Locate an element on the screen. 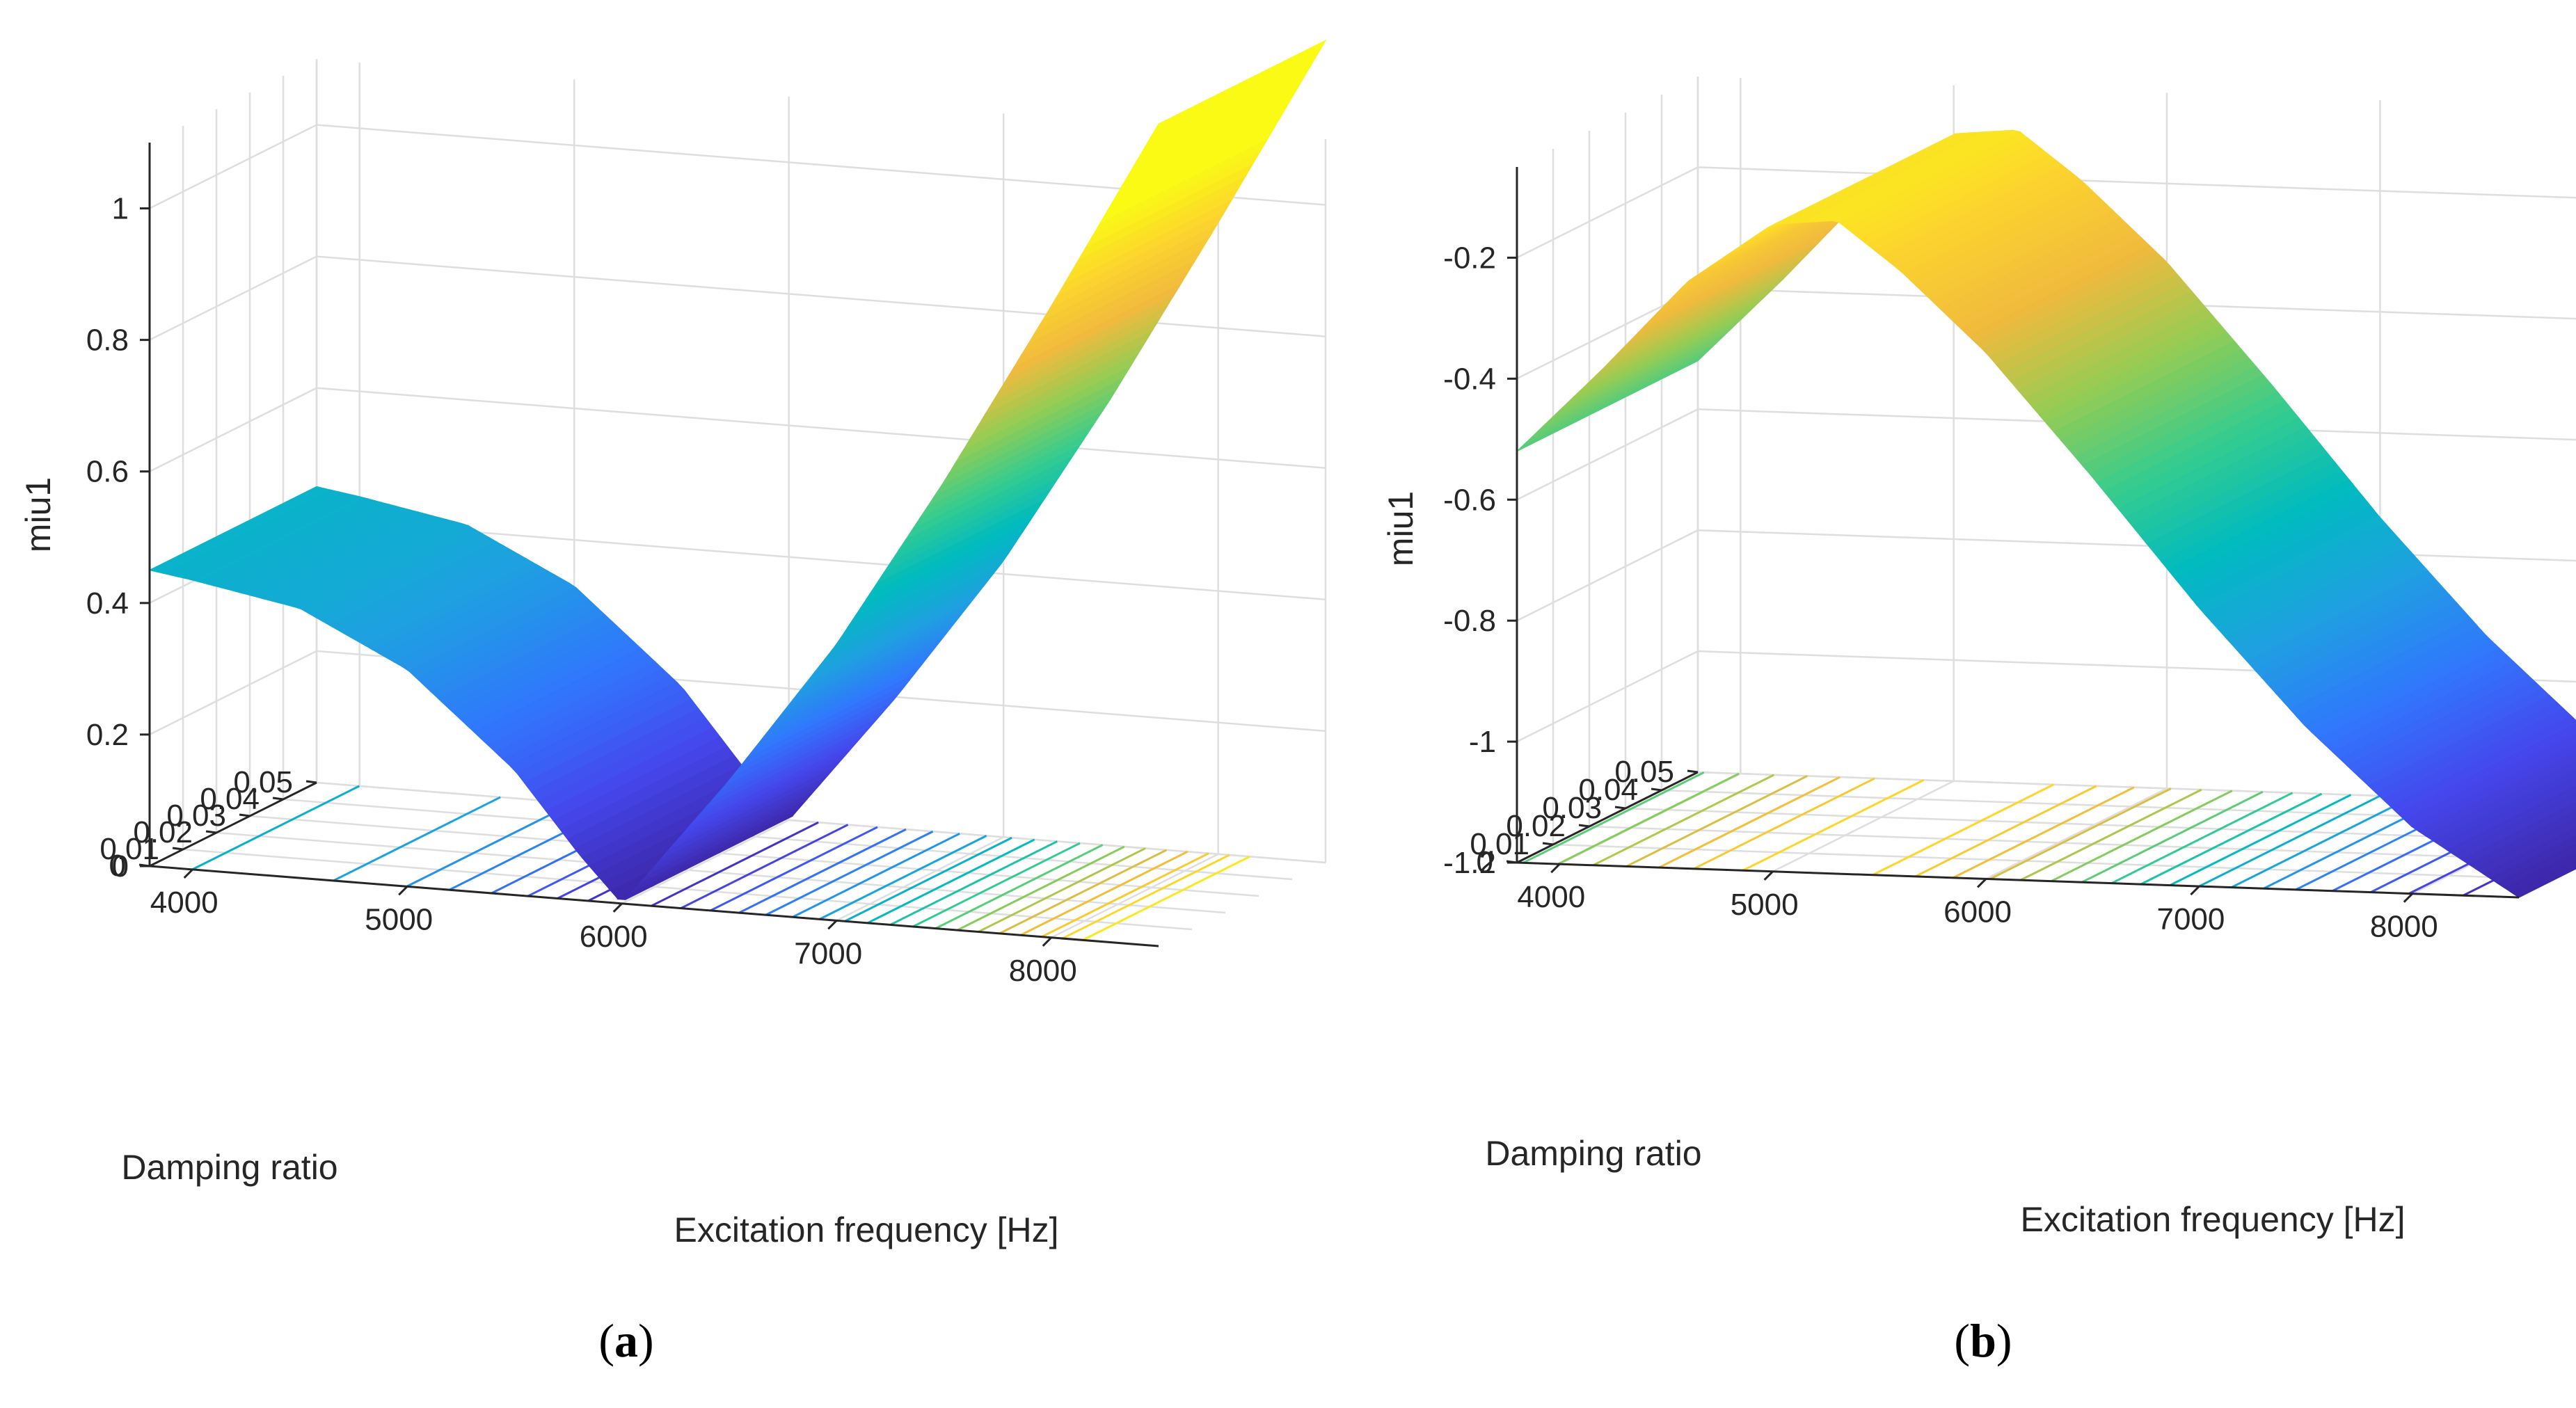  z-tick-label: -0.2 is located at coordinates (1469, 258).